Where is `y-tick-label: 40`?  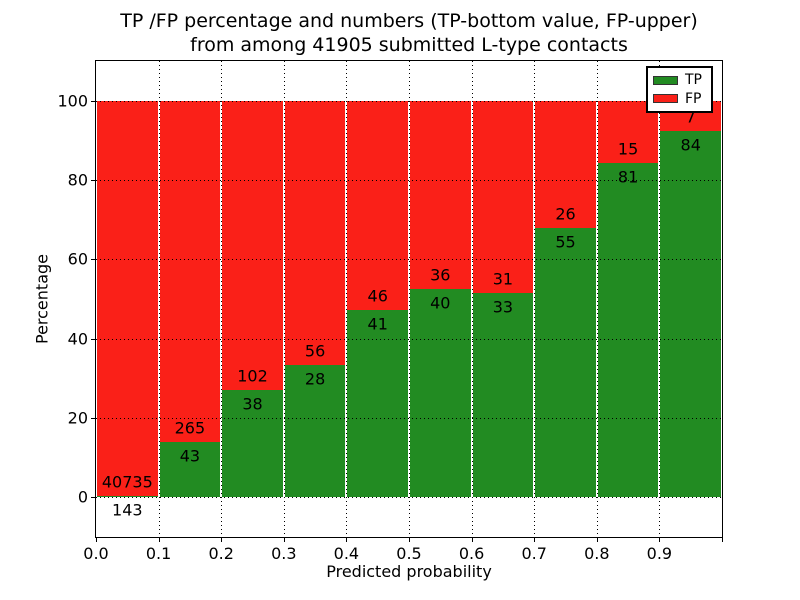 y-tick-label: 40 is located at coordinates (77, 339).